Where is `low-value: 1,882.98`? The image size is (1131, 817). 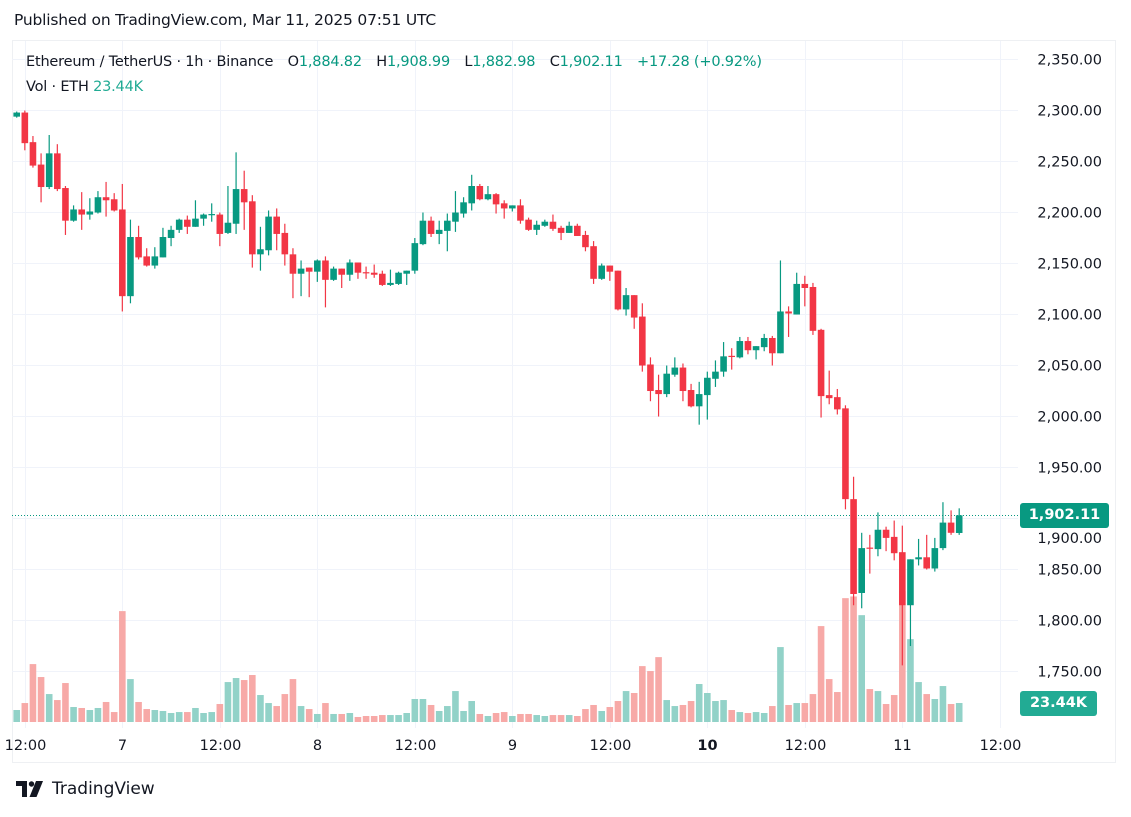 low-value: 1,882.98 is located at coordinates (504, 62).